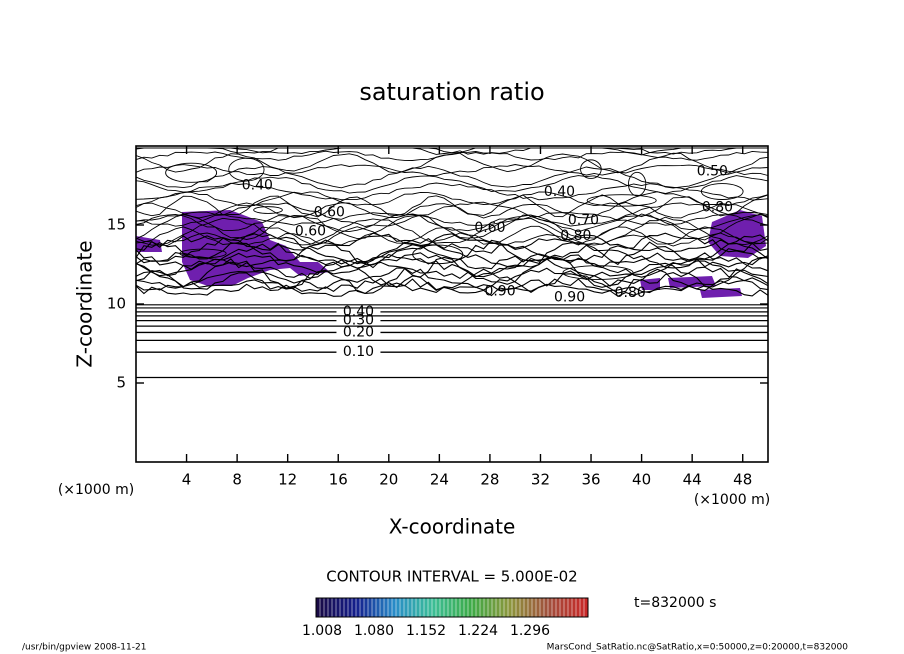  I want to click on y-tick-label: 5, so click(121, 383).